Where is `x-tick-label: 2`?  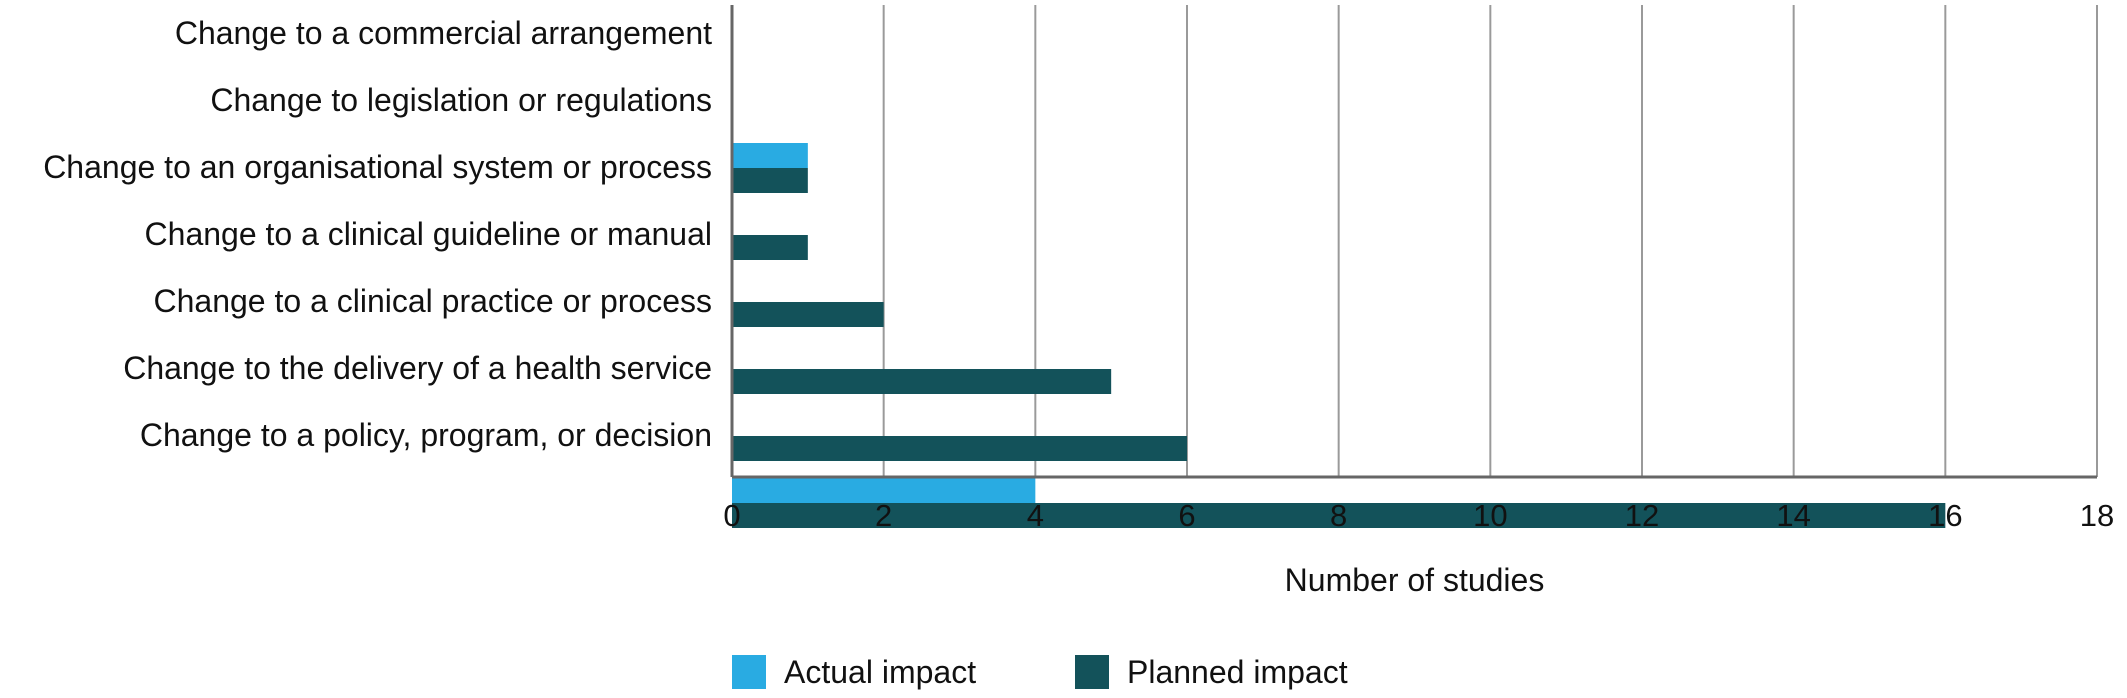
x-tick-label: 2 is located at coordinates (883, 515).